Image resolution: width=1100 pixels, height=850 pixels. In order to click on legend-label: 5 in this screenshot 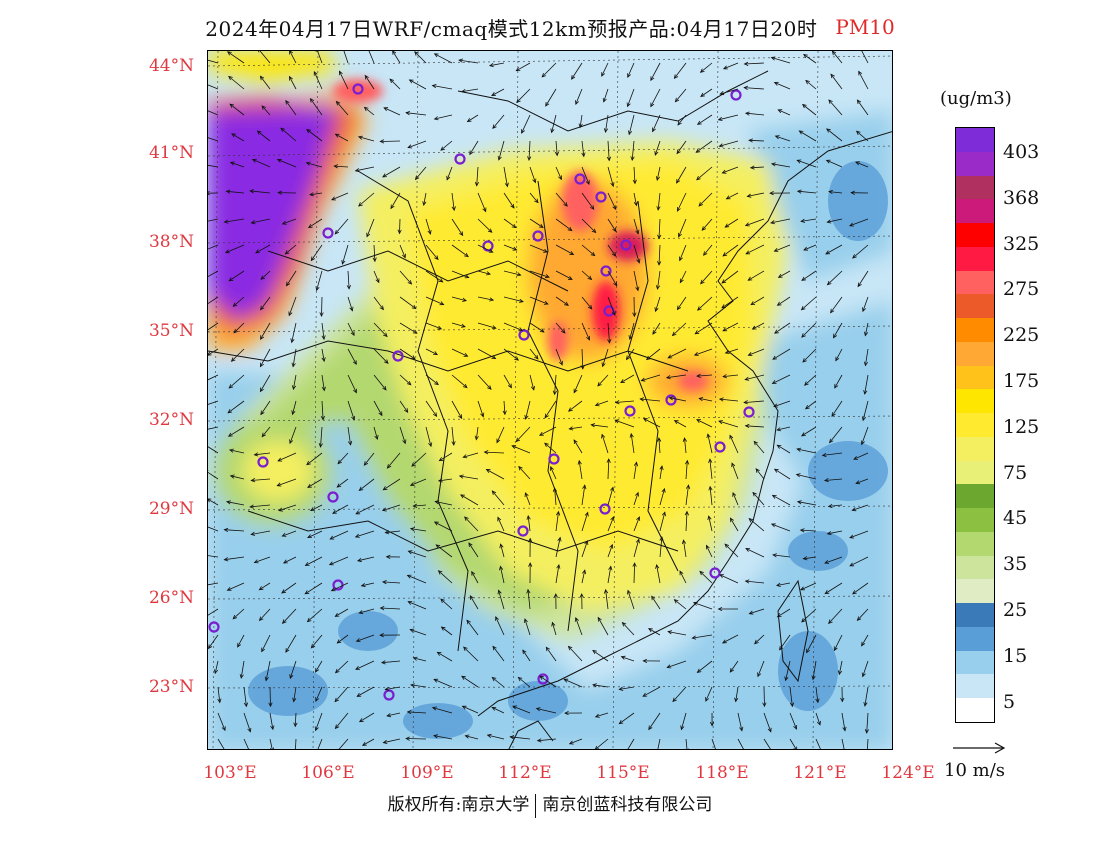, I will do `click(1009, 701)`.